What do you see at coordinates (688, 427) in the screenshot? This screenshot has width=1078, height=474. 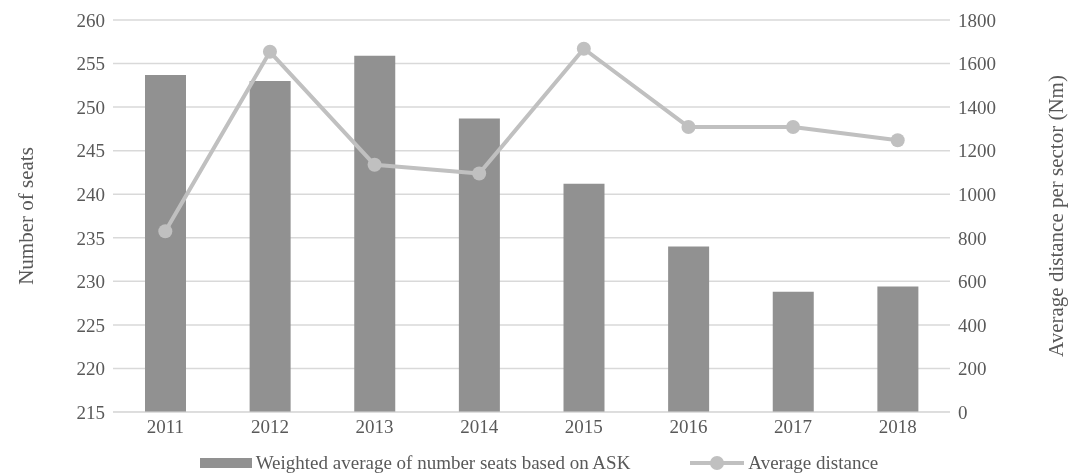 I see `x-tick-label: 2016` at bounding box center [688, 427].